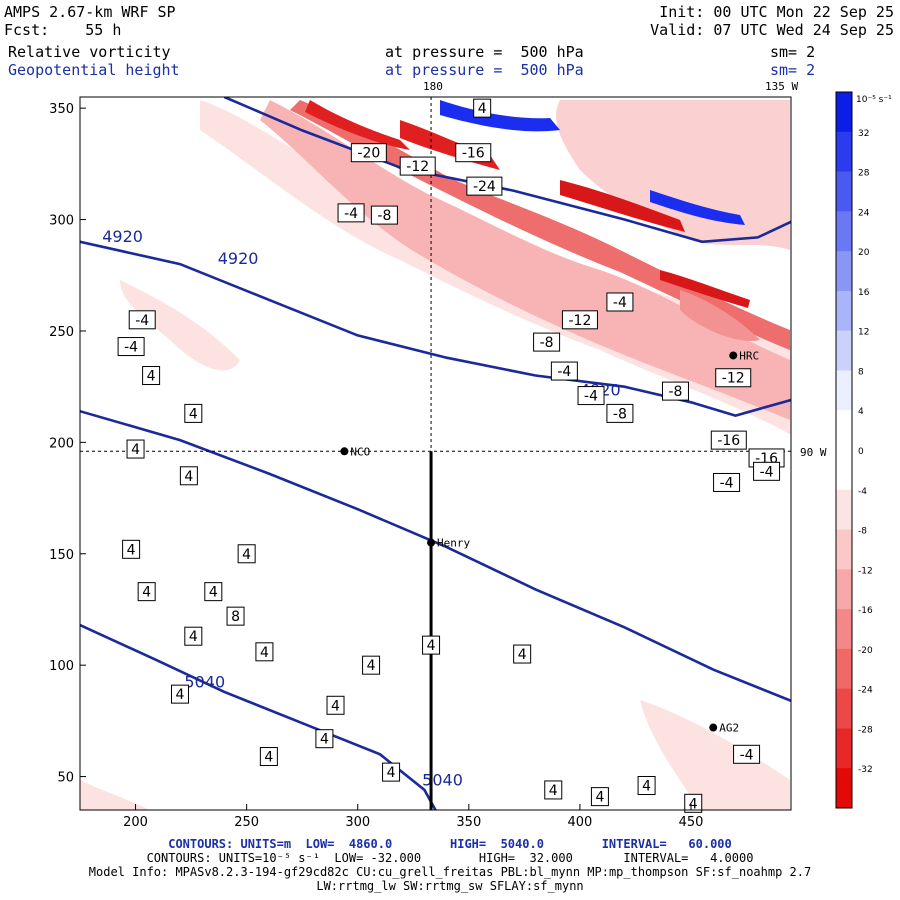  Describe the element at coordinates (862, 532) in the screenshot. I see `colorbar-level: -8` at that location.